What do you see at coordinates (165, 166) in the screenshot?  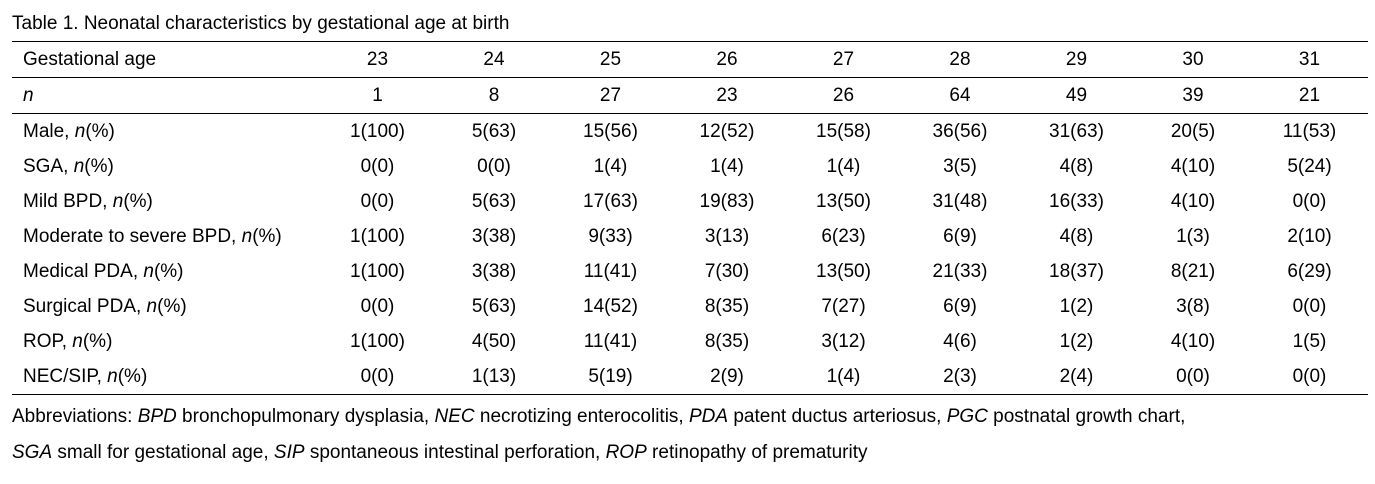 I see `row-label: SGA, n(%)` at bounding box center [165, 166].